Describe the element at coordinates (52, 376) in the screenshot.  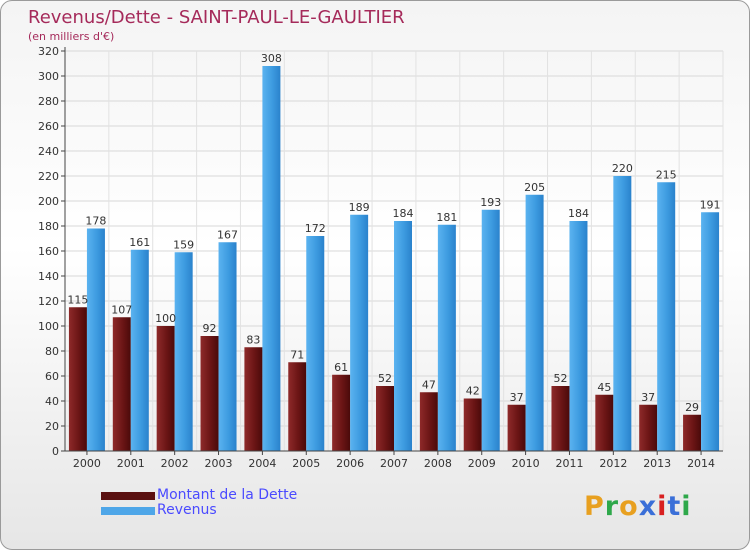
I see `y-tick-label: 60` at that location.